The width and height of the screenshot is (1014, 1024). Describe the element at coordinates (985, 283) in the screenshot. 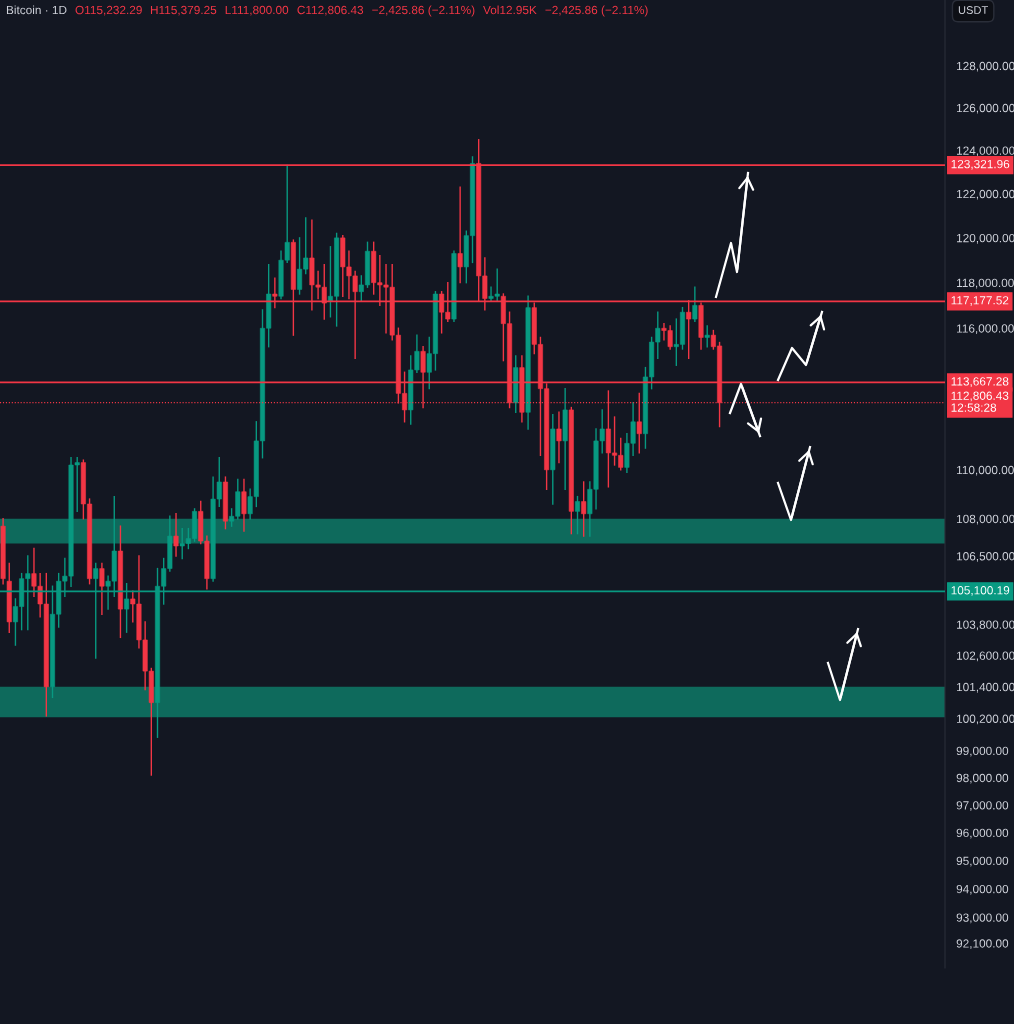

I see `y-tick-label: 118,000.00` at that location.